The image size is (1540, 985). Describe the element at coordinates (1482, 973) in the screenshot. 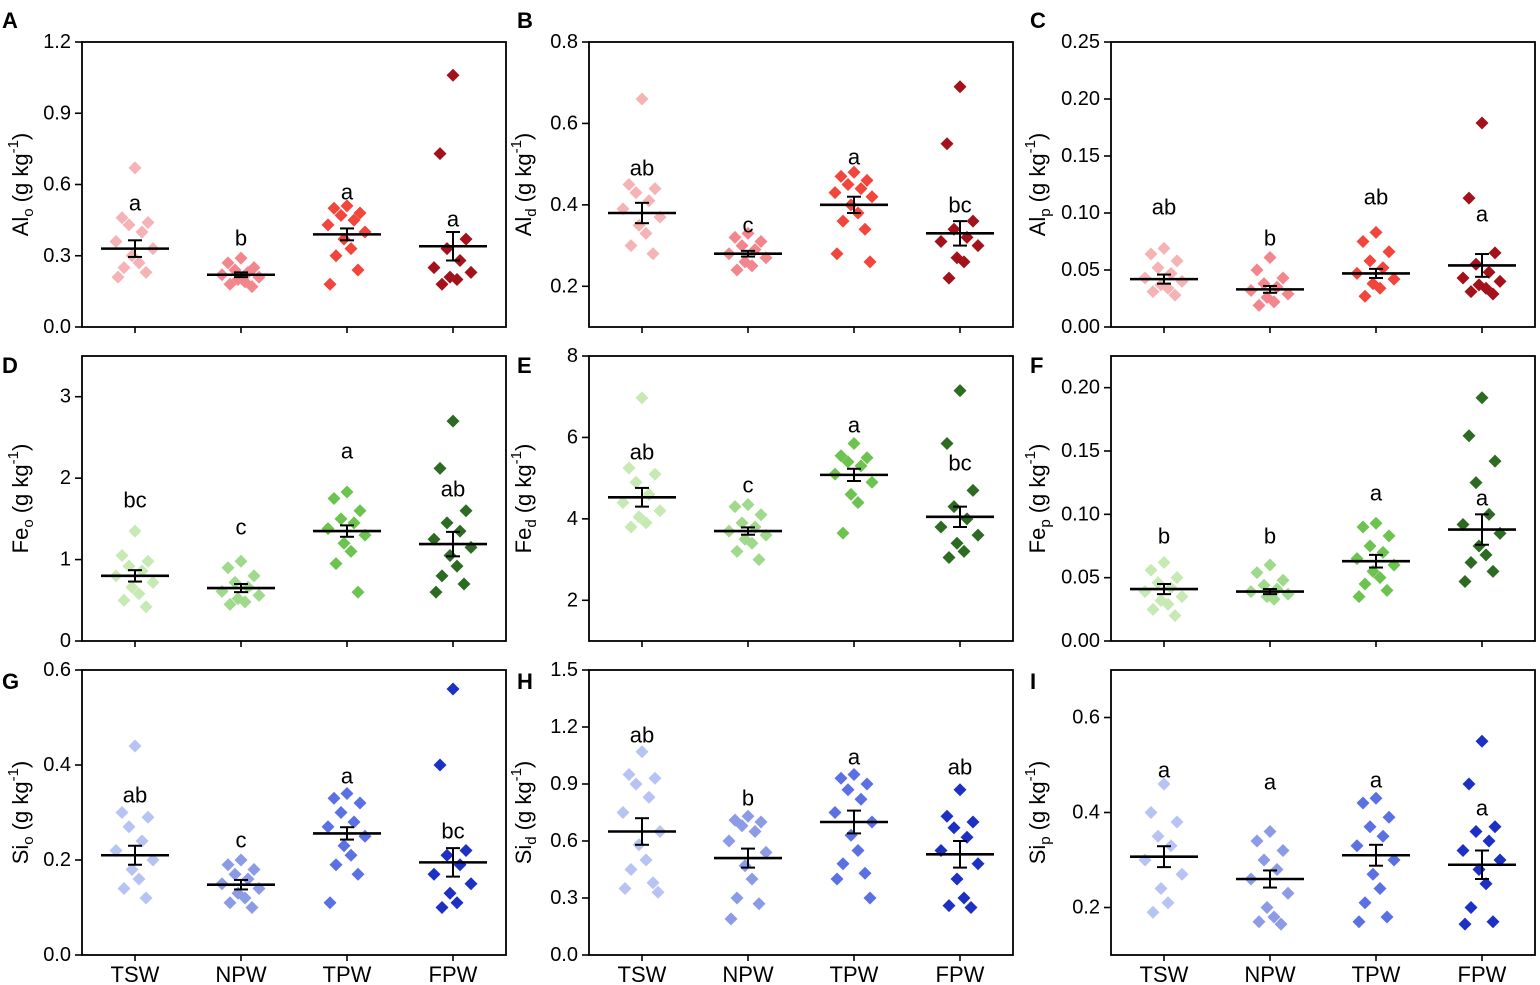

I see `x-tick-label: FPW` at that location.